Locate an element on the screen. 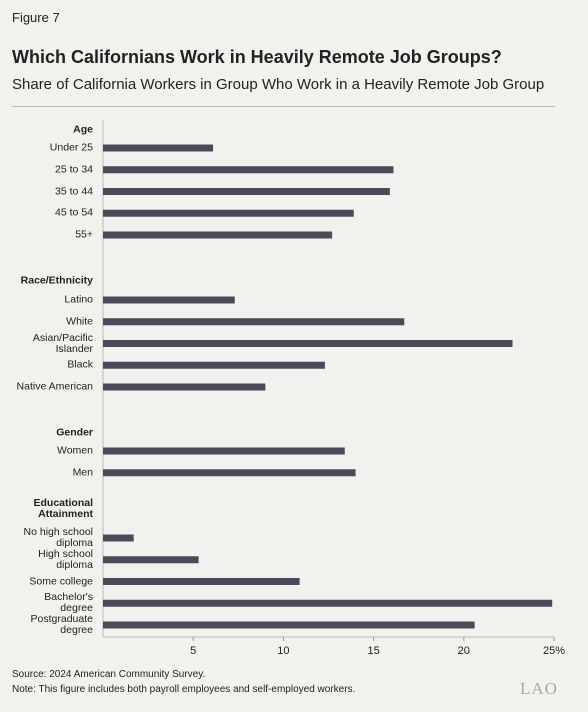 Image resolution: width=588 pixels, height=712 pixels. x-tick-label: 5 is located at coordinates (193, 651).